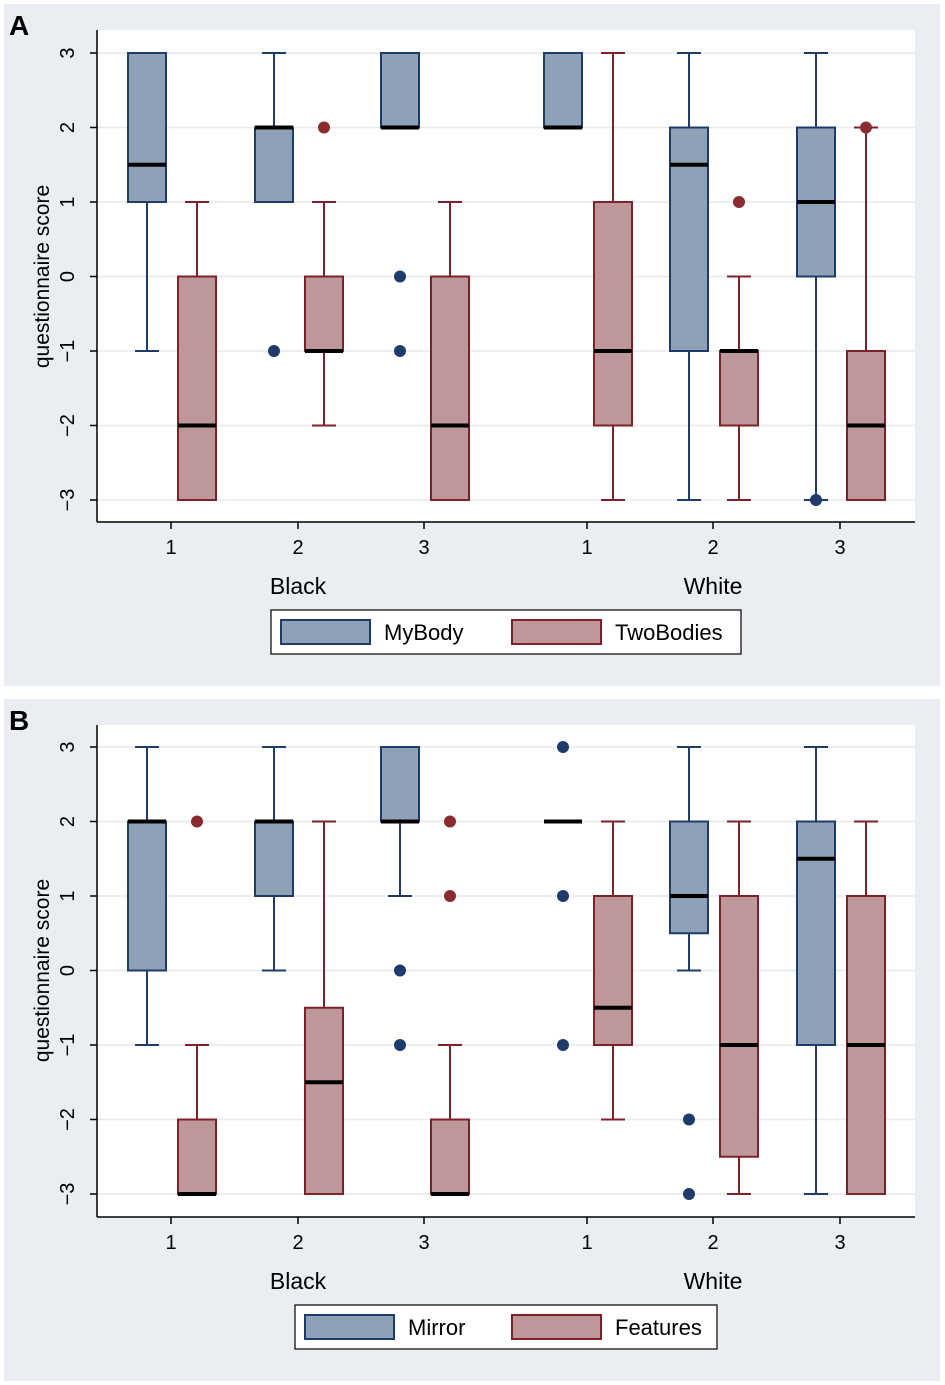 This screenshot has width=945, height=1385. What do you see at coordinates (669, 632) in the screenshot?
I see `legend-label: TwoBodies` at bounding box center [669, 632].